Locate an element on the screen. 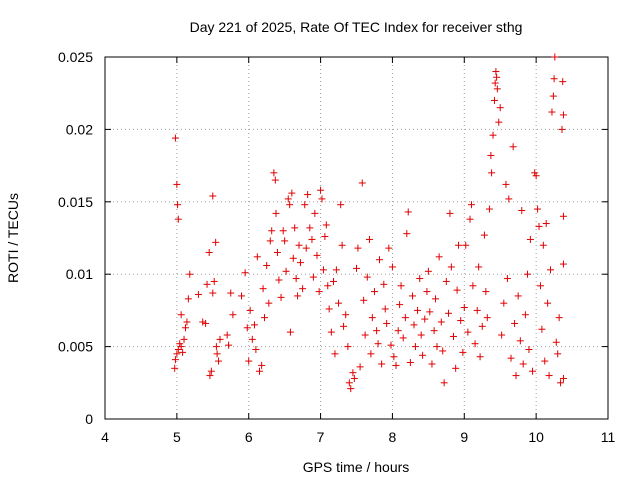 This screenshot has height=480, width=640. x-tick-label: 9 is located at coordinates (464, 437).